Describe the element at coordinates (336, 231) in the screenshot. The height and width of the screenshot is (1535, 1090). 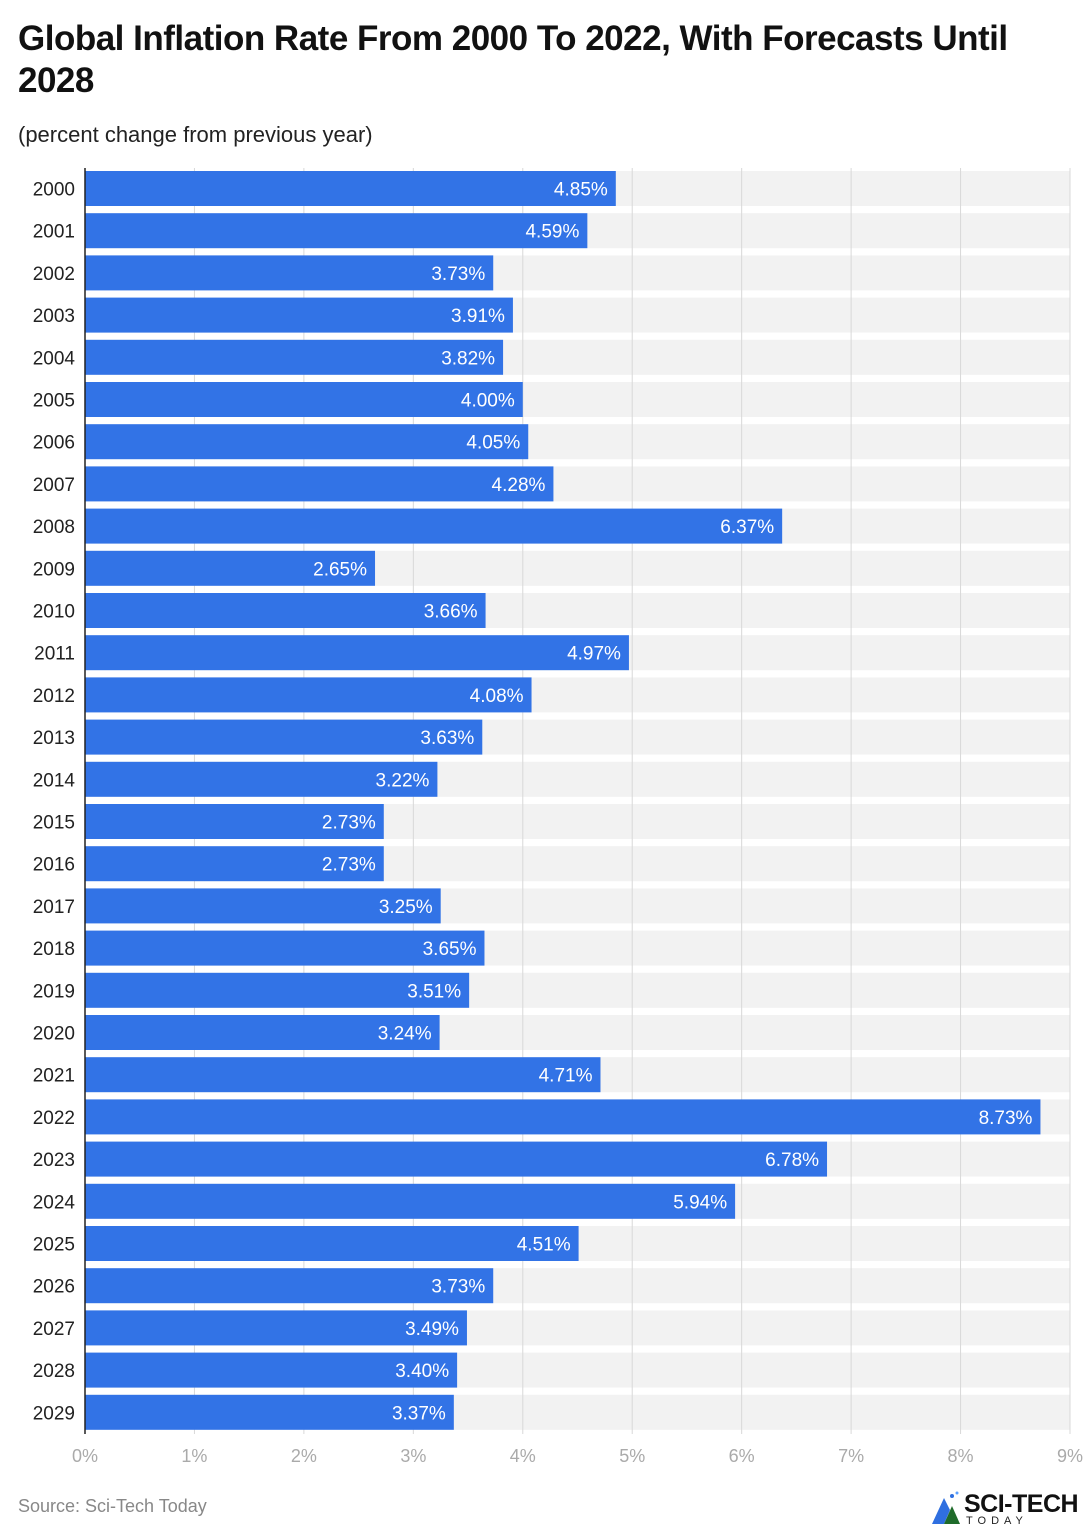
I see `bar-2001` at that location.